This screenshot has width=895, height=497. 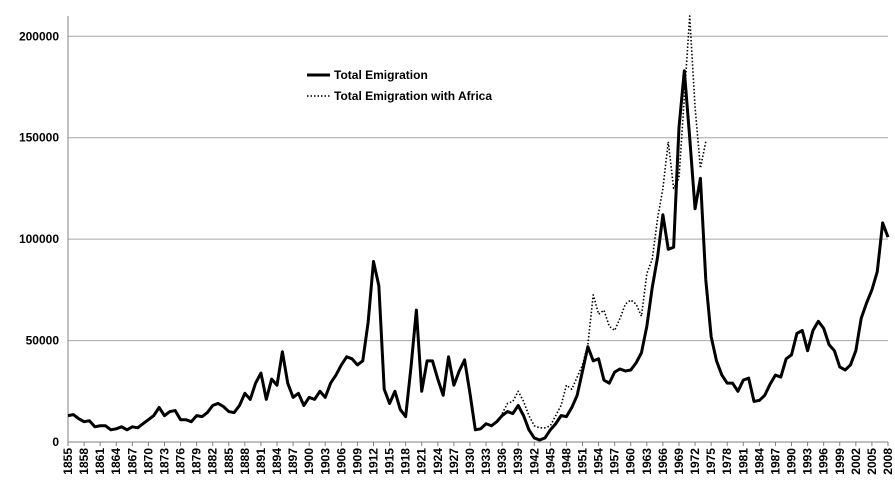 What do you see at coordinates (390, 461) in the screenshot?
I see `x-tick-label: 1915` at bounding box center [390, 461].